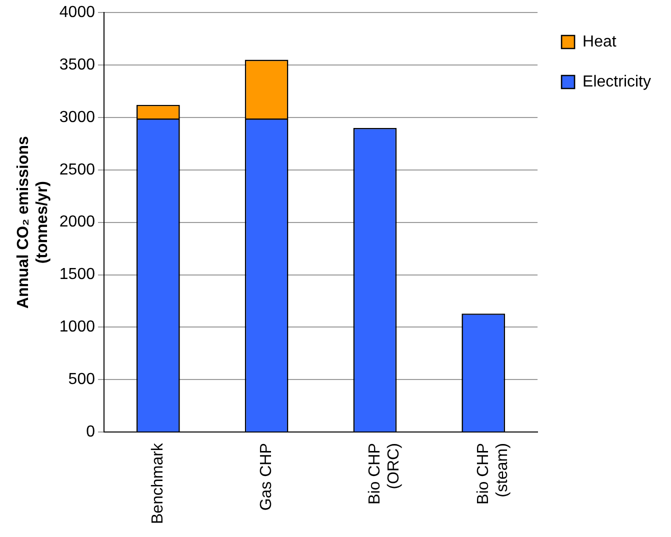  I want to click on y-tick-label: 1500, so click(77, 275).